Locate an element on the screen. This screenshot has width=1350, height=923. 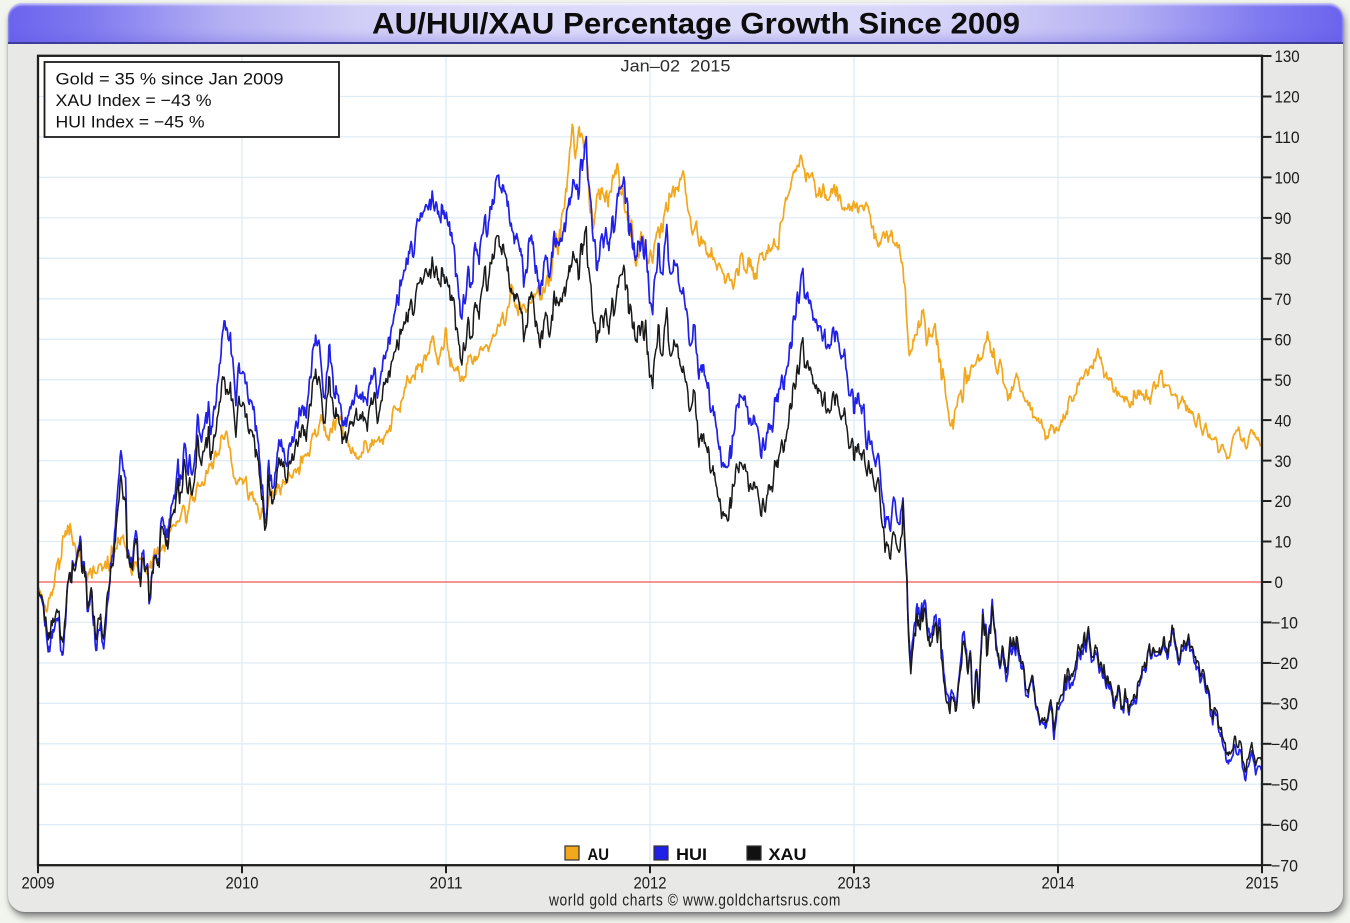
svg-text: AU is located at coordinates (599, 854).